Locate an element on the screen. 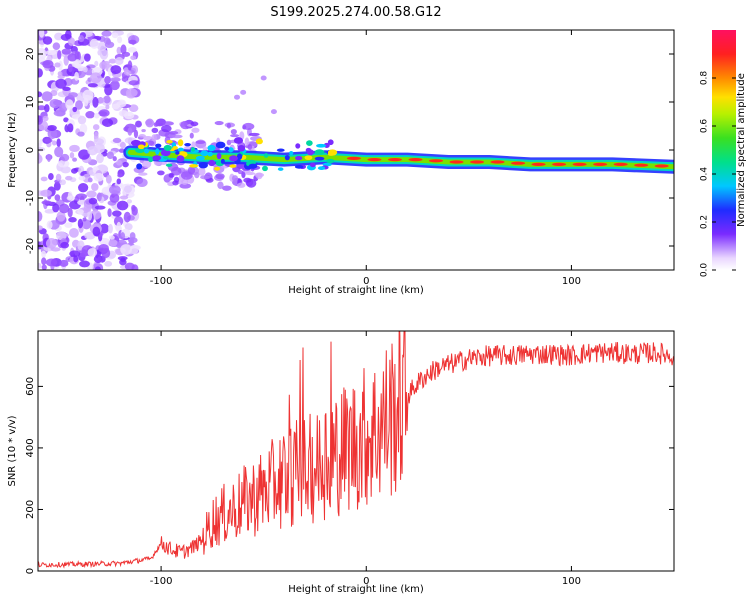  figure-title: S199.2025.274.00.58.G12 is located at coordinates (355, 12).